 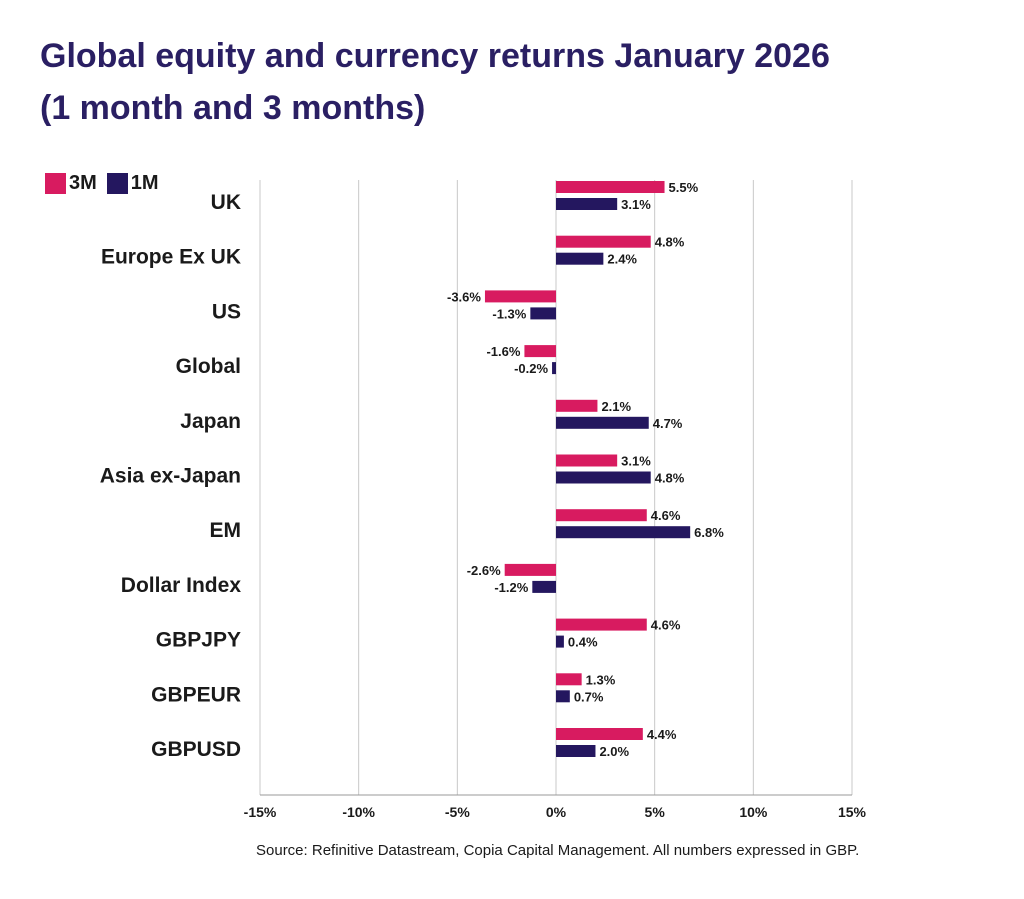 I want to click on legend: 3M 1M, so click(x=107, y=183).